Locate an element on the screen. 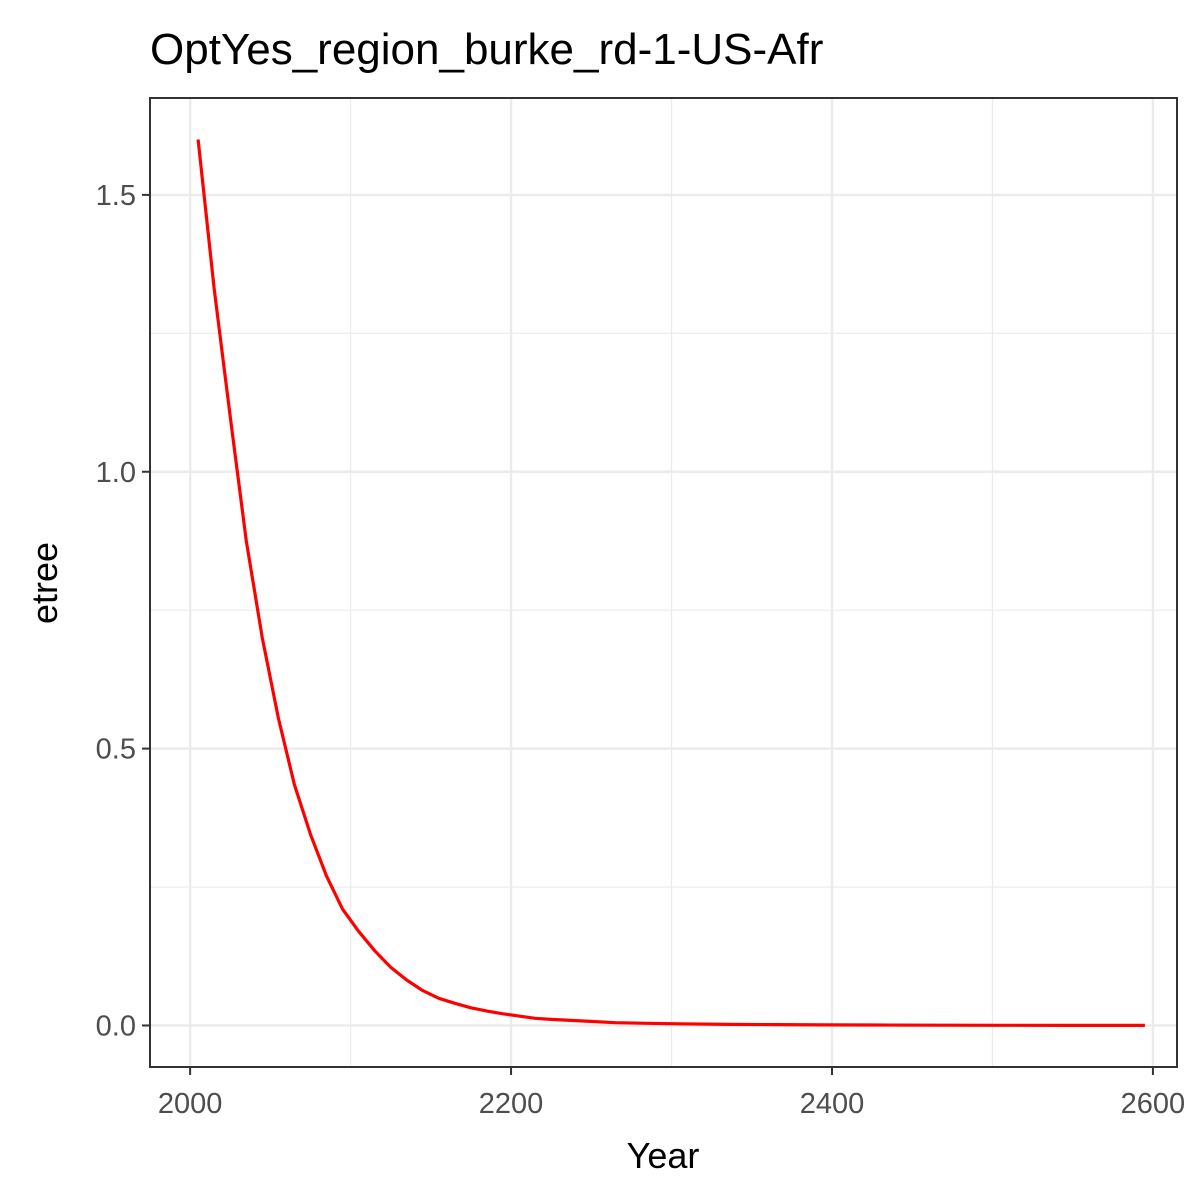 Image resolution: width=1200 pixels, height=1200 pixels. y-tick-label: 1.0 is located at coordinates (116, 473).